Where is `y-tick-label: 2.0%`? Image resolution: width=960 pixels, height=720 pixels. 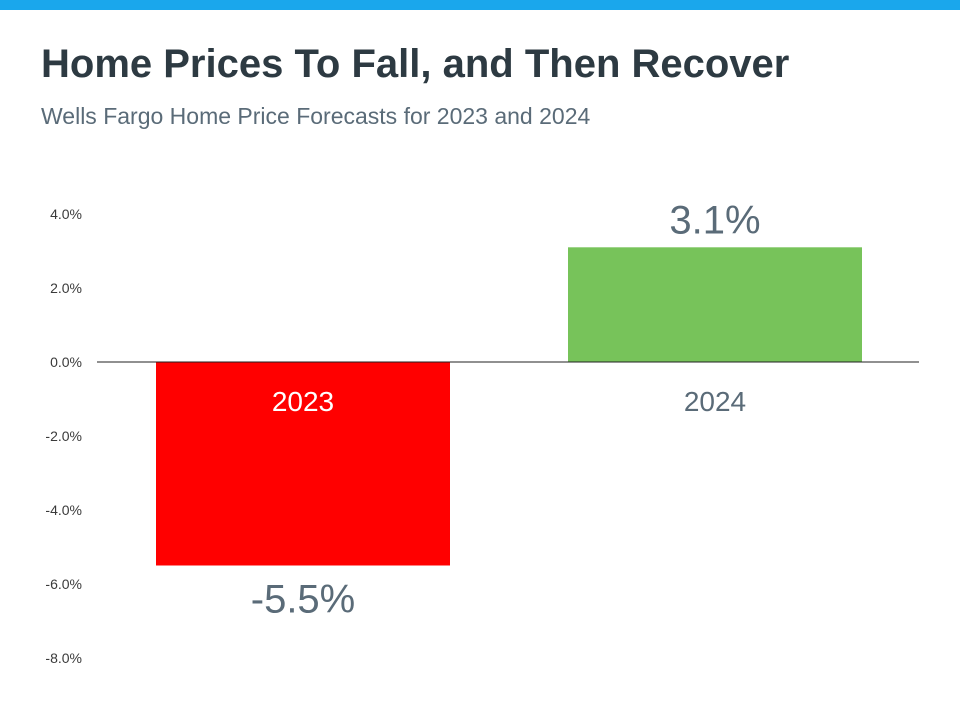
y-tick-label: 2.0% is located at coordinates (66, 288).